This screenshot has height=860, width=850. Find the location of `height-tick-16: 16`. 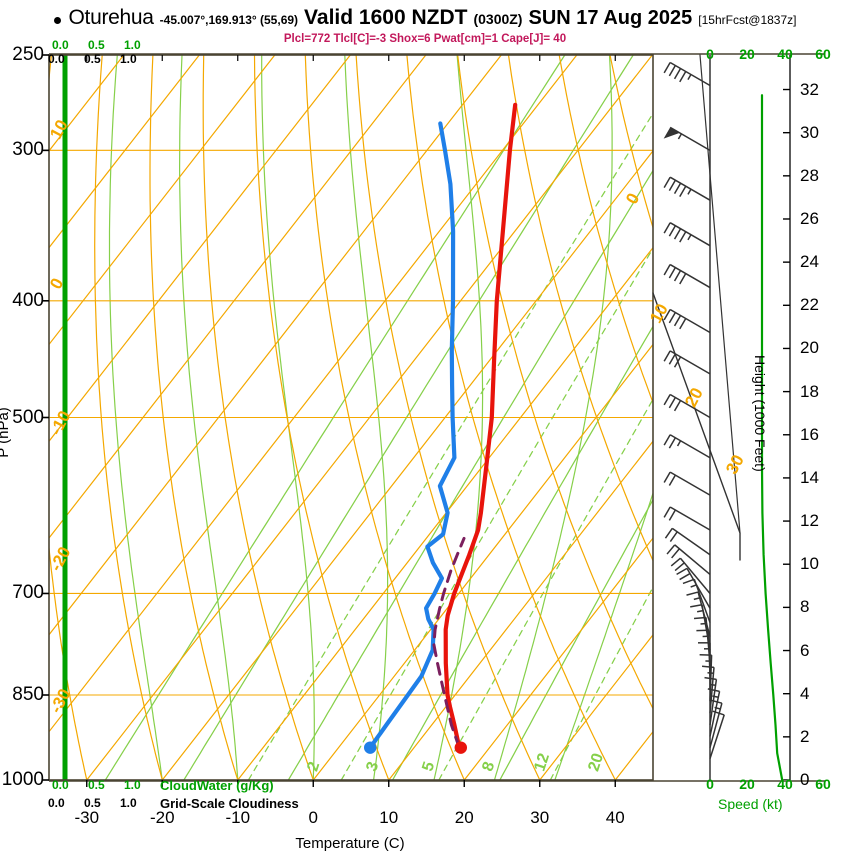

height-tick-16: 16 is located at coordinates (809, 434).